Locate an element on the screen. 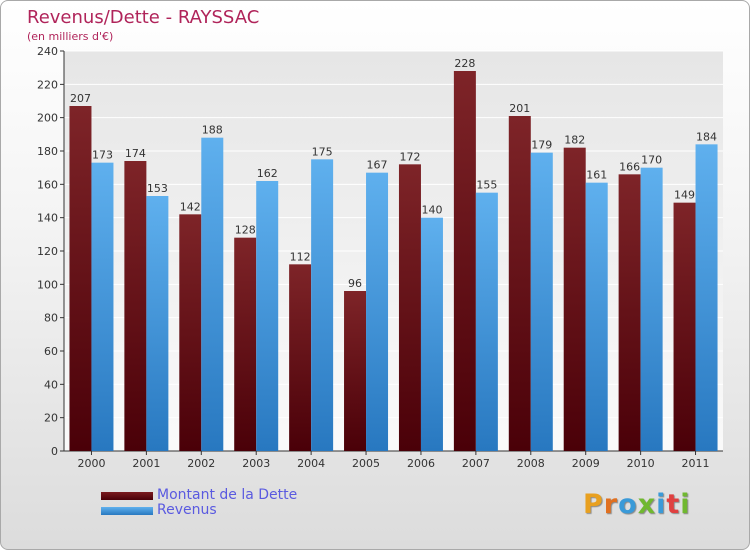 This screenshot has width=750, height=550. data-label-revenue: 140 is located at coordinates (431, 210).